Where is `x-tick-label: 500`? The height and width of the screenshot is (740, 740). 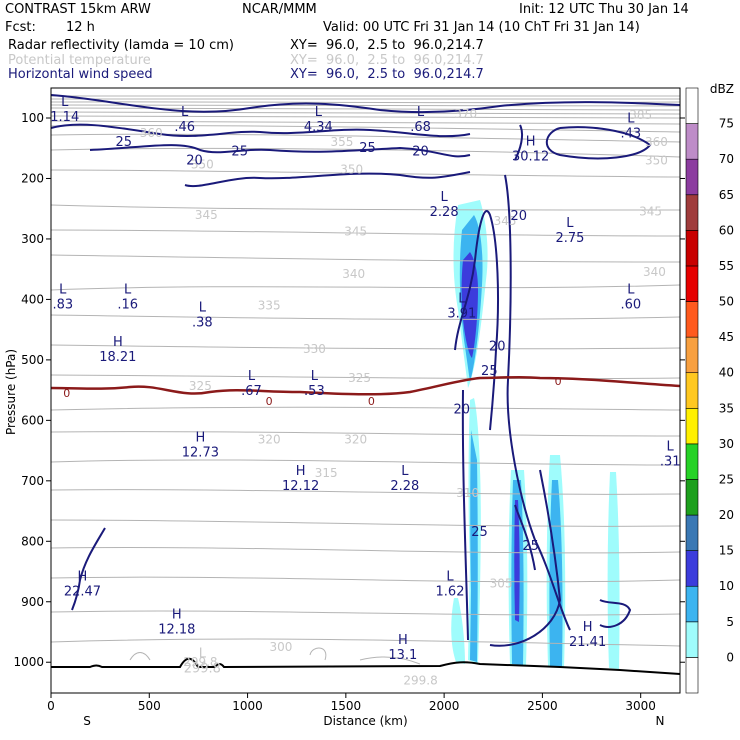
x-tick-label: 500 is located at coordinates (149, 706).